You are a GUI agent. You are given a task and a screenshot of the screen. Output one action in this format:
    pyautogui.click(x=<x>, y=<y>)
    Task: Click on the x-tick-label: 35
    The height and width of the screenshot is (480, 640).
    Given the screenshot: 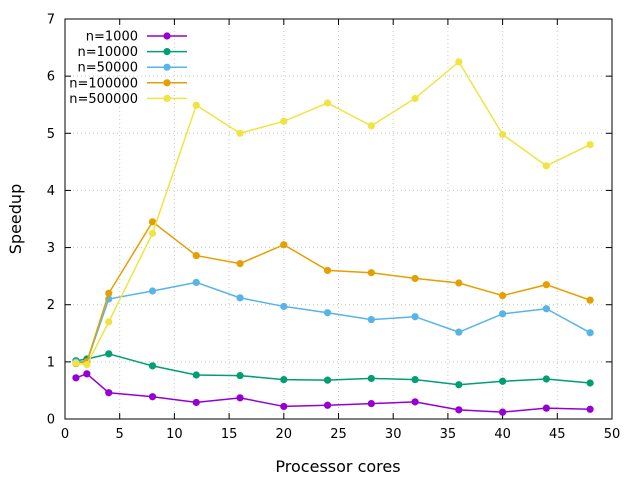 What is the action you would take?
    pyautogui.click(x=448, y=434)
    